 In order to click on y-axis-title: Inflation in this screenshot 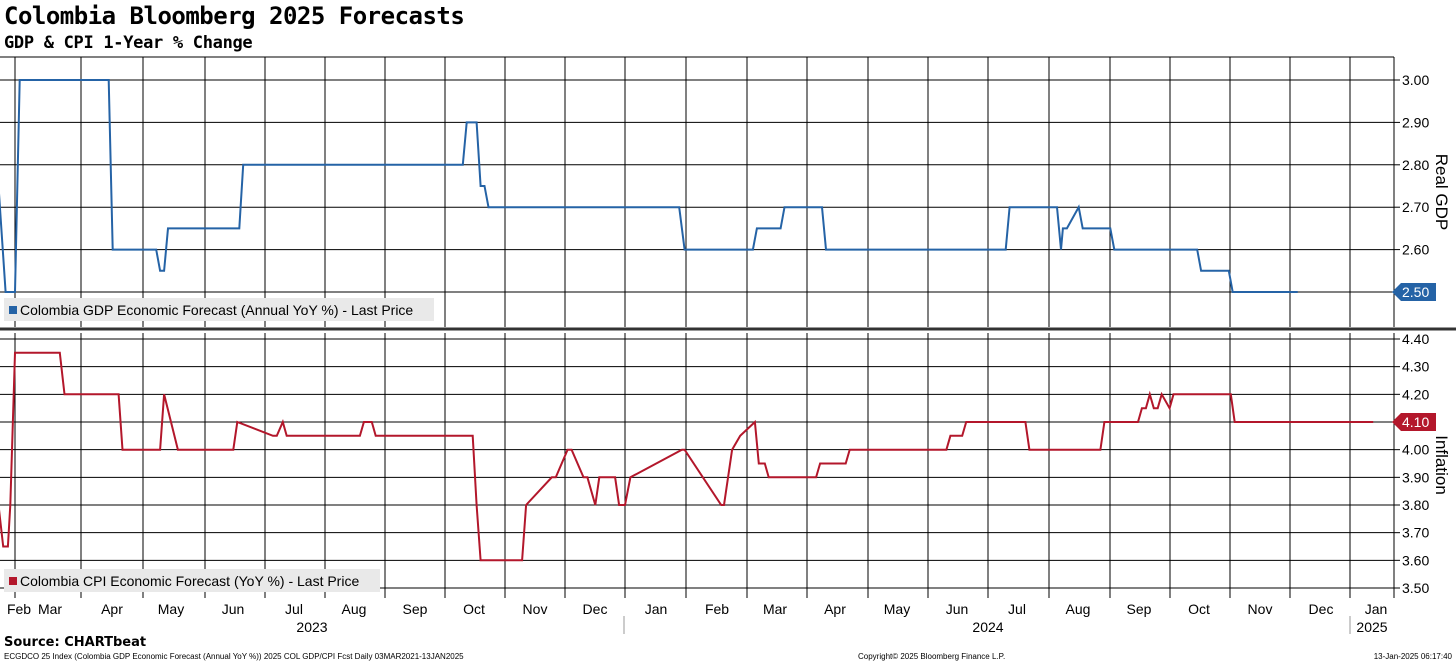, I will do `click(1441, 465)`.